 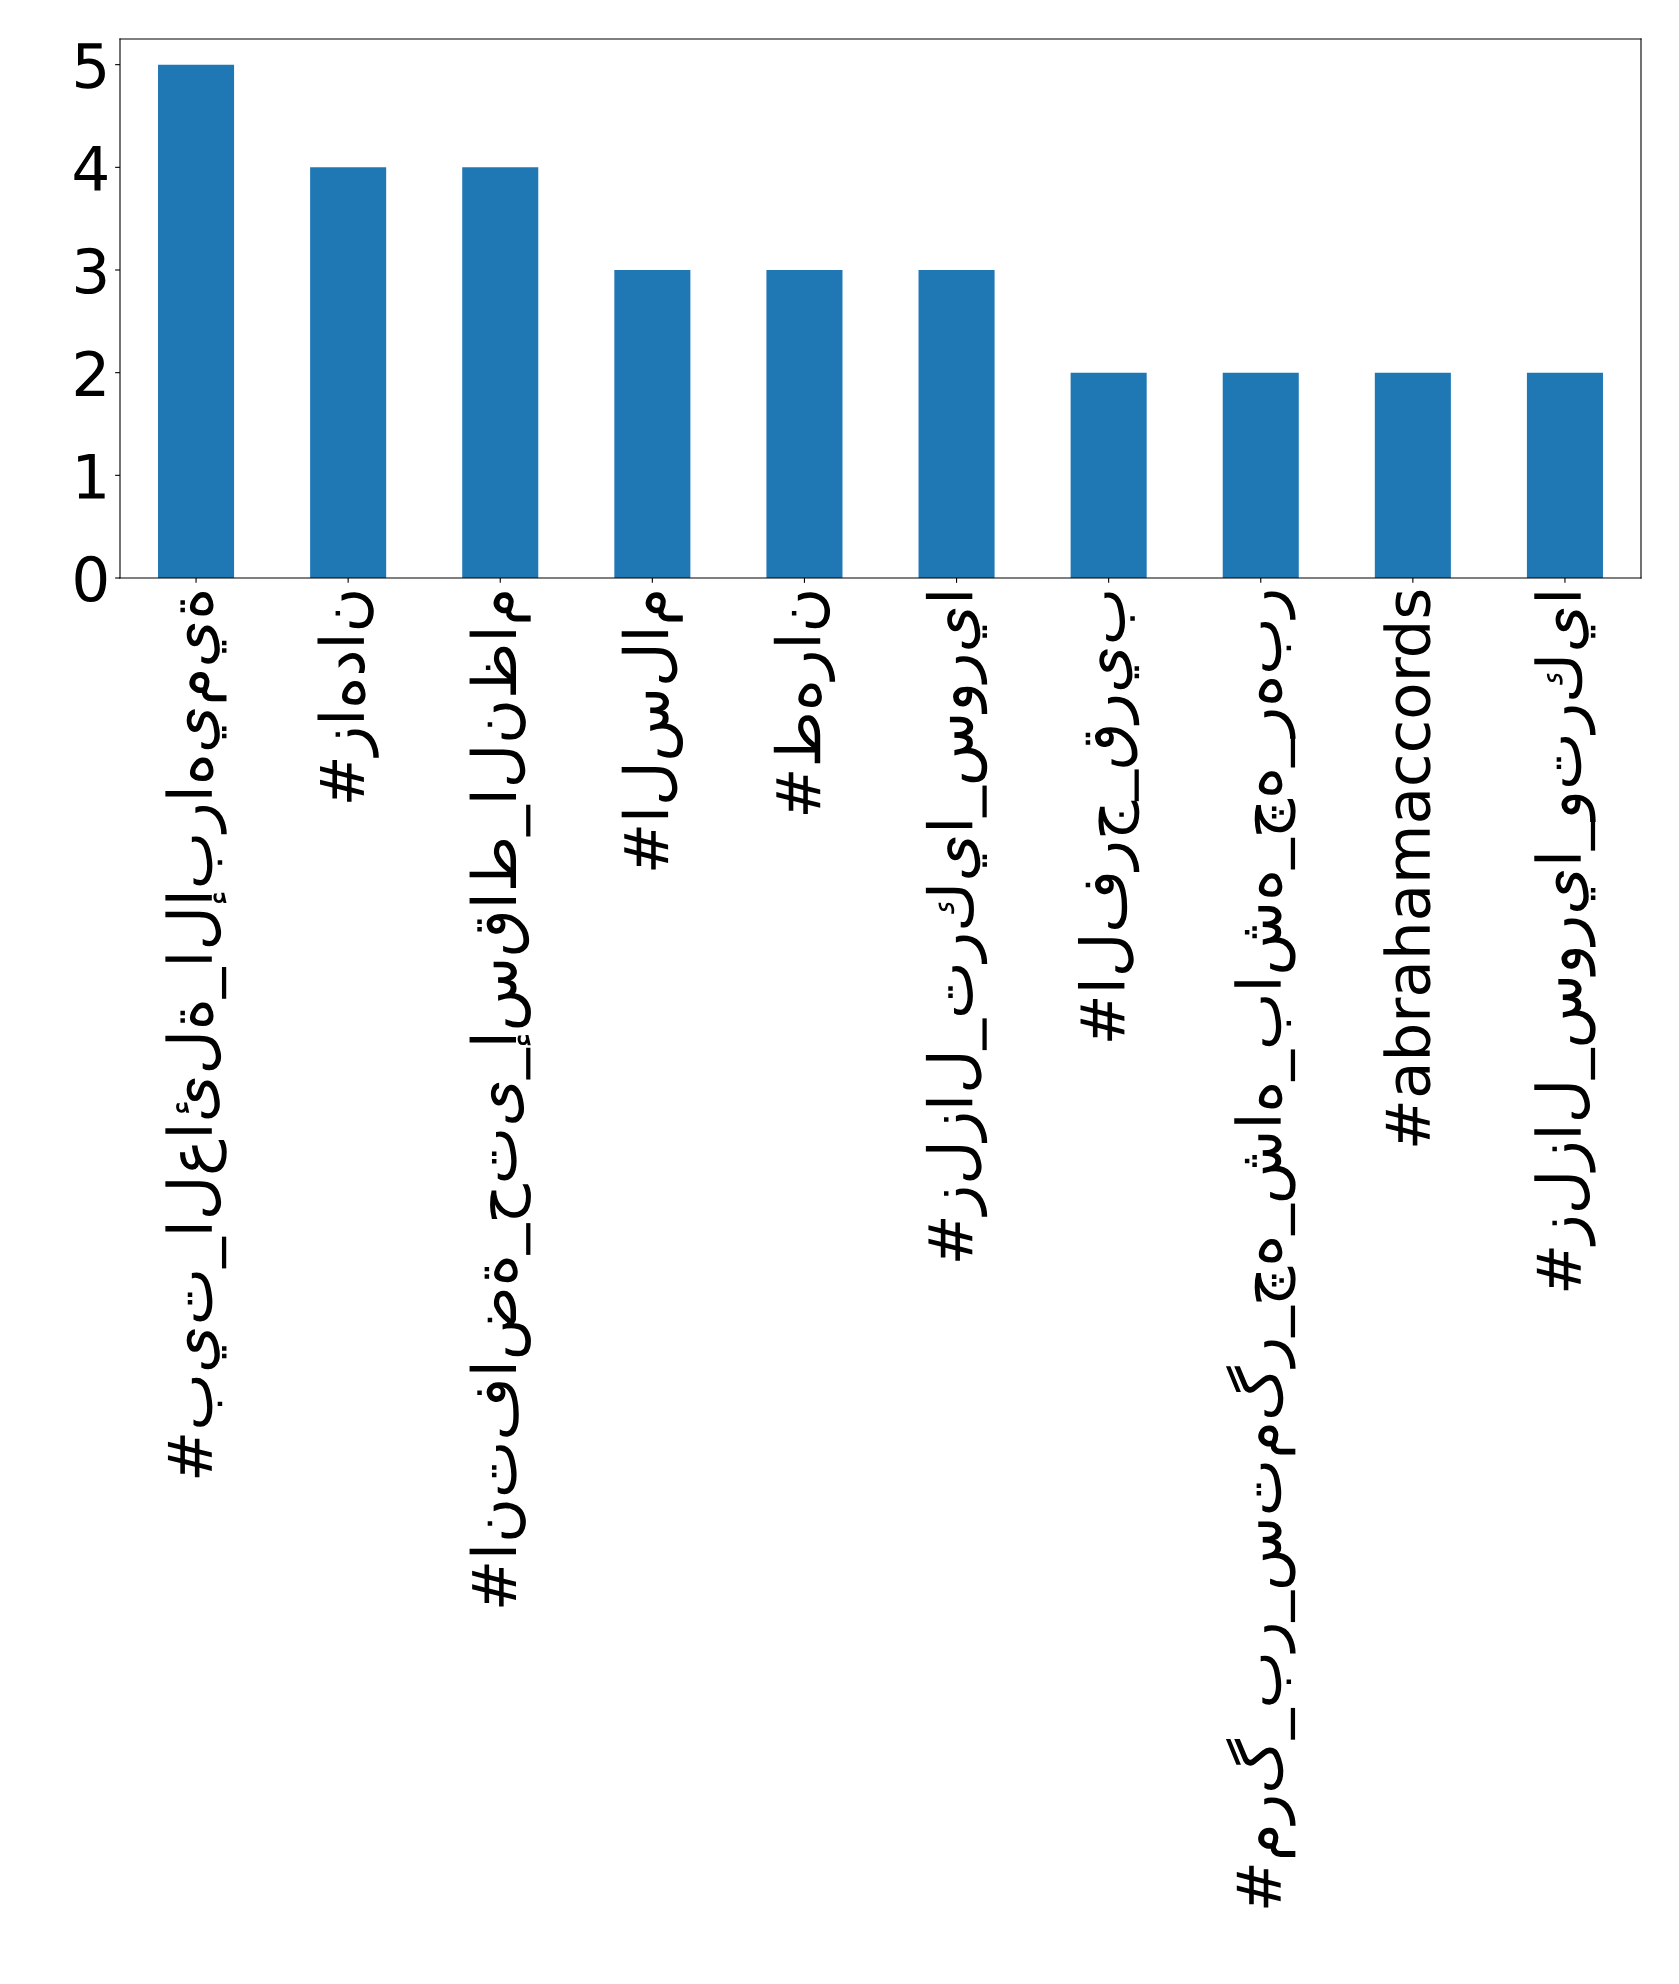 What do you see at coordinates (196, 1035) in the screenshot?
I see `x-tick-label: #بيت_العائلة_الإبراهيمية` at bounding box center [196, 1035].